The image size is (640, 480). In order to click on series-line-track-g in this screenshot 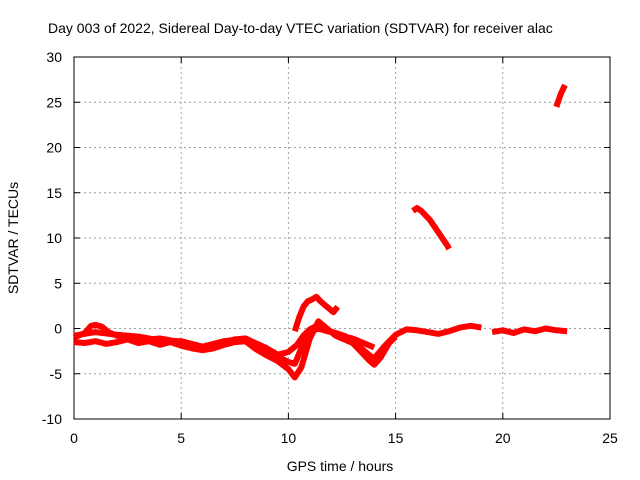, I will do `click(560, 95)`.